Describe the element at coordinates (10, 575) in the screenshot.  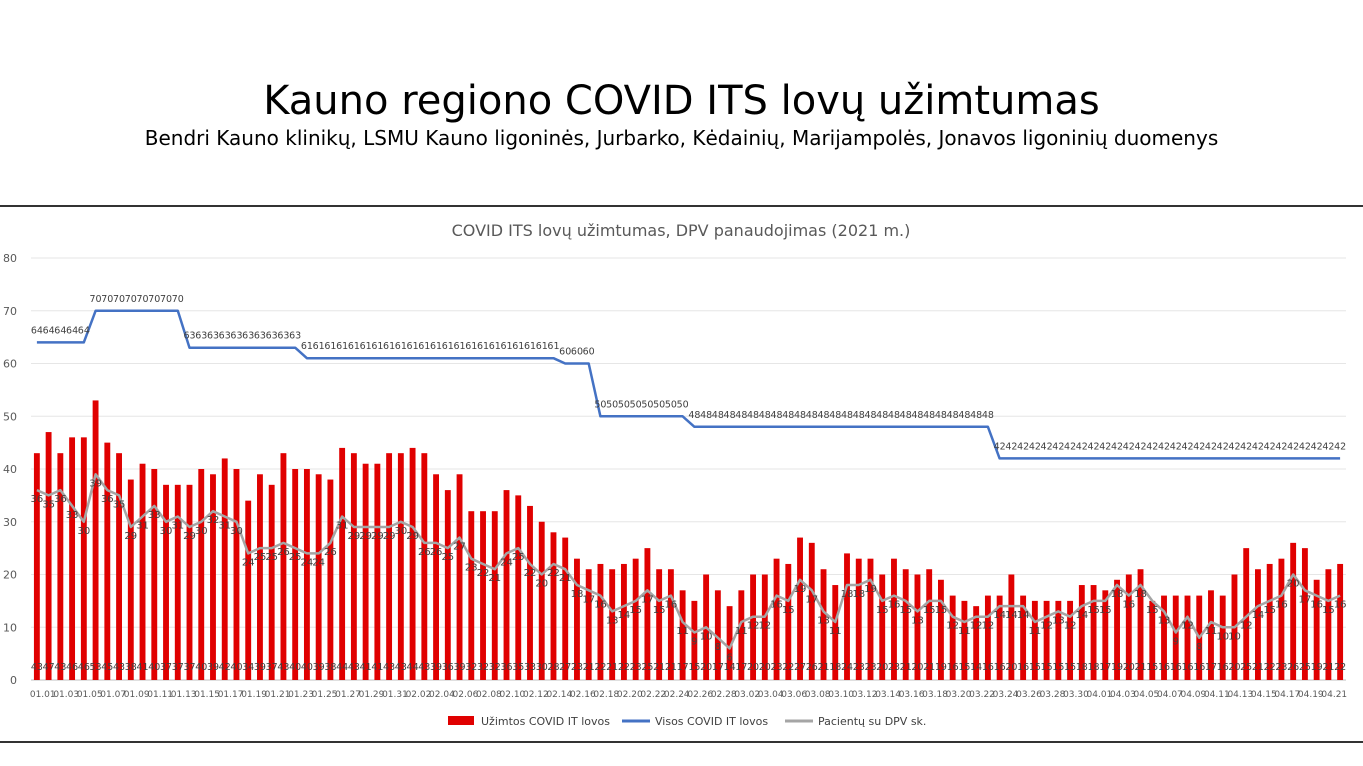
I see `y-tick-label: 20` at that location.